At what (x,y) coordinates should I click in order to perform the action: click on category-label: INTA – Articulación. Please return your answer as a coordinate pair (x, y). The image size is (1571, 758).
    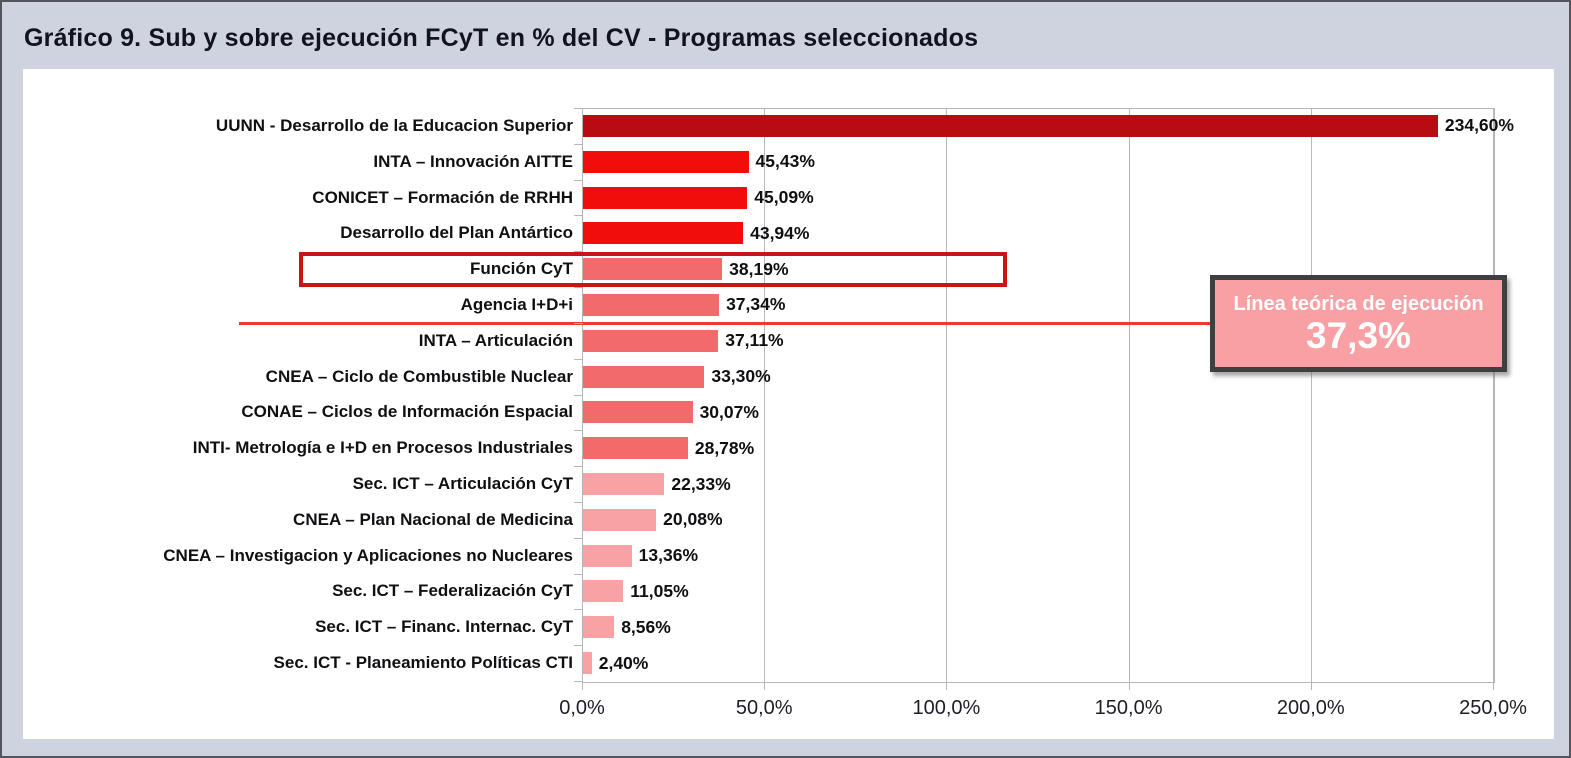
    Looking at the image, I should click on (495, 340).